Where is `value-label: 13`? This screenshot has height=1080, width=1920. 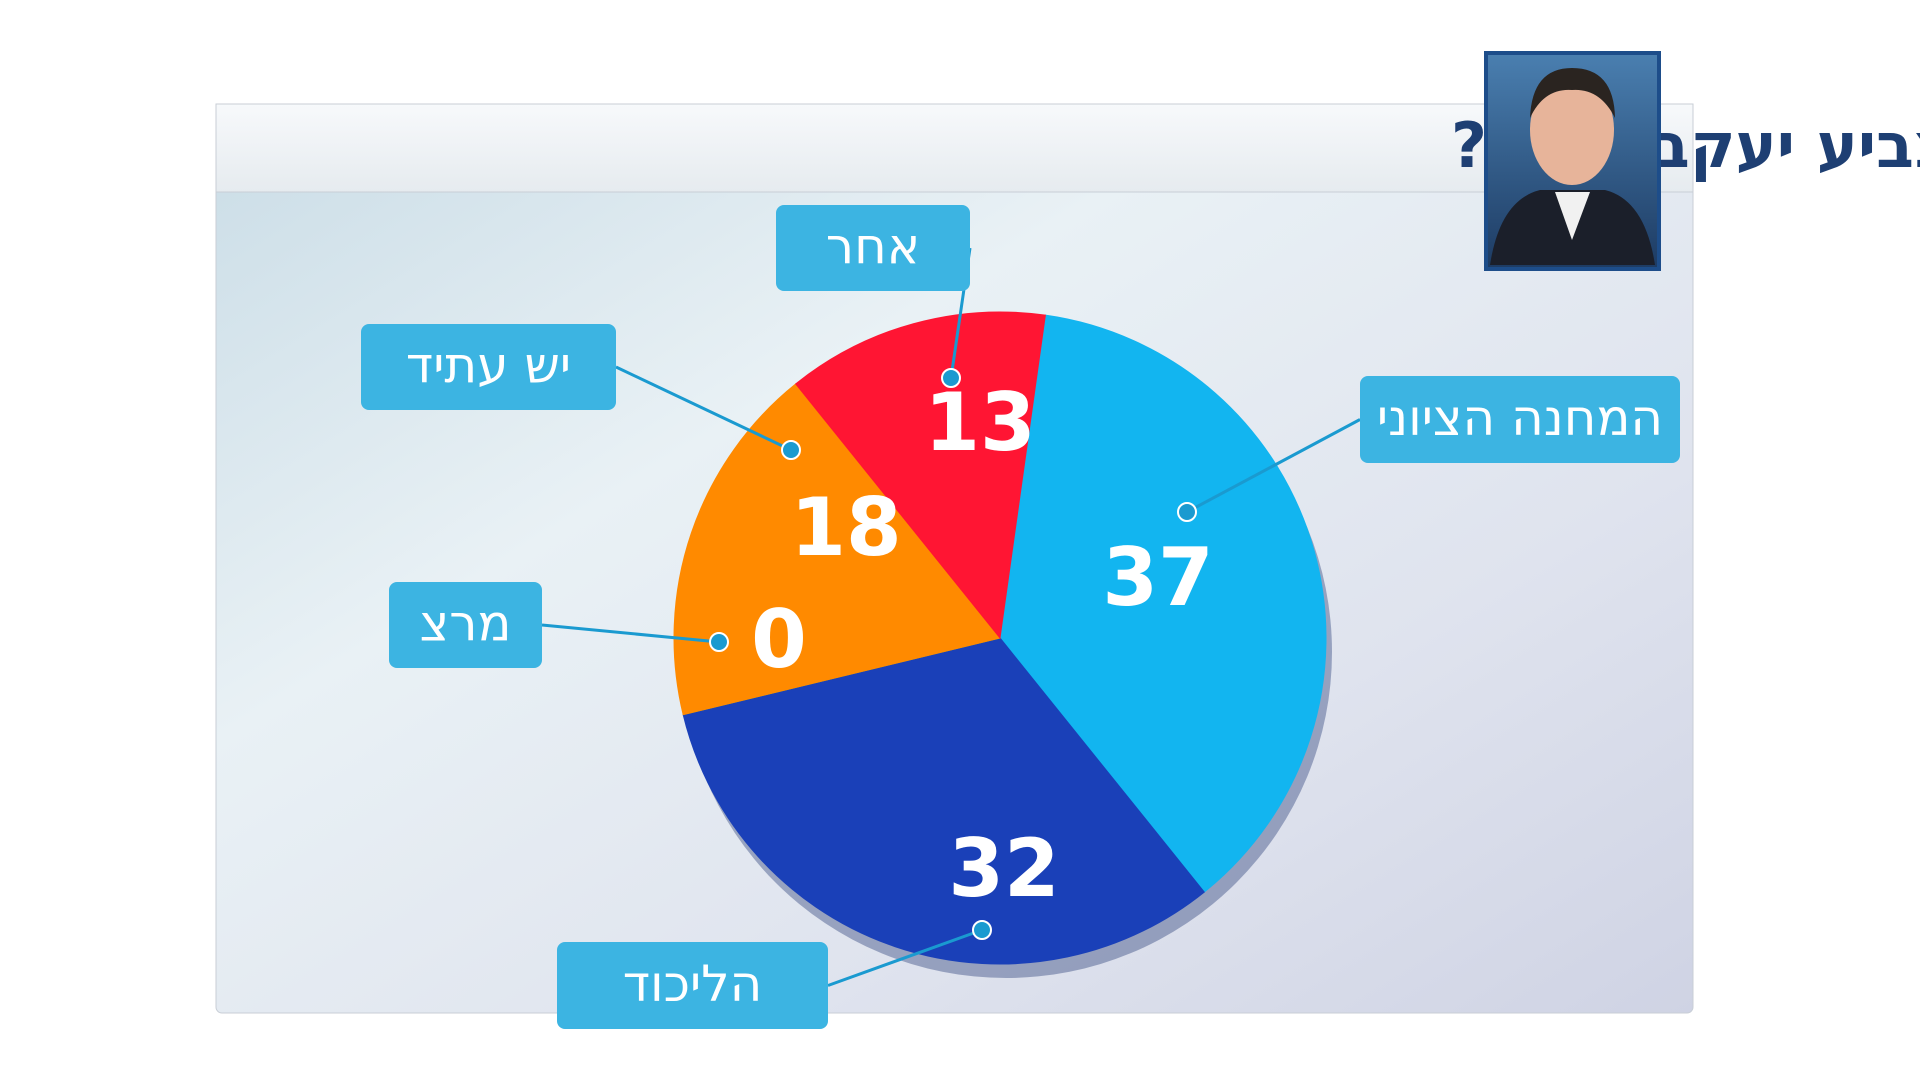
value-label: 13 is located at coordinates (979, 422).